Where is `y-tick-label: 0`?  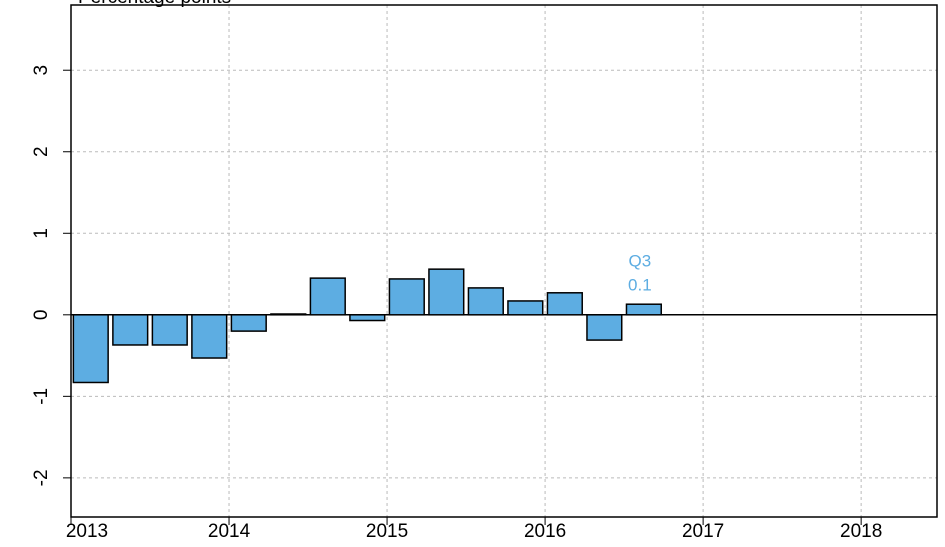 y-tick-label: 0 is located at coordinates (41, 315).